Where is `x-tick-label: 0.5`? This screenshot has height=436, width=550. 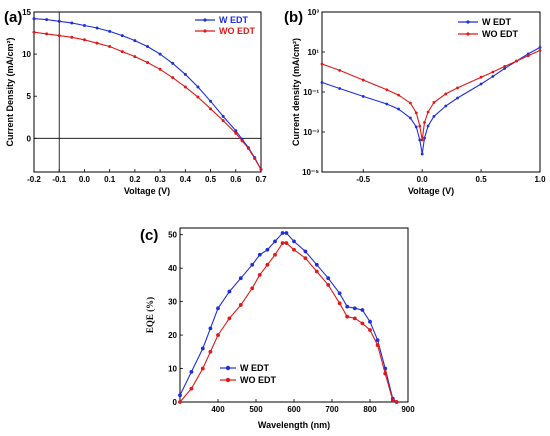 x-tick-label: 0.5 is located at coordinates (211, 179).